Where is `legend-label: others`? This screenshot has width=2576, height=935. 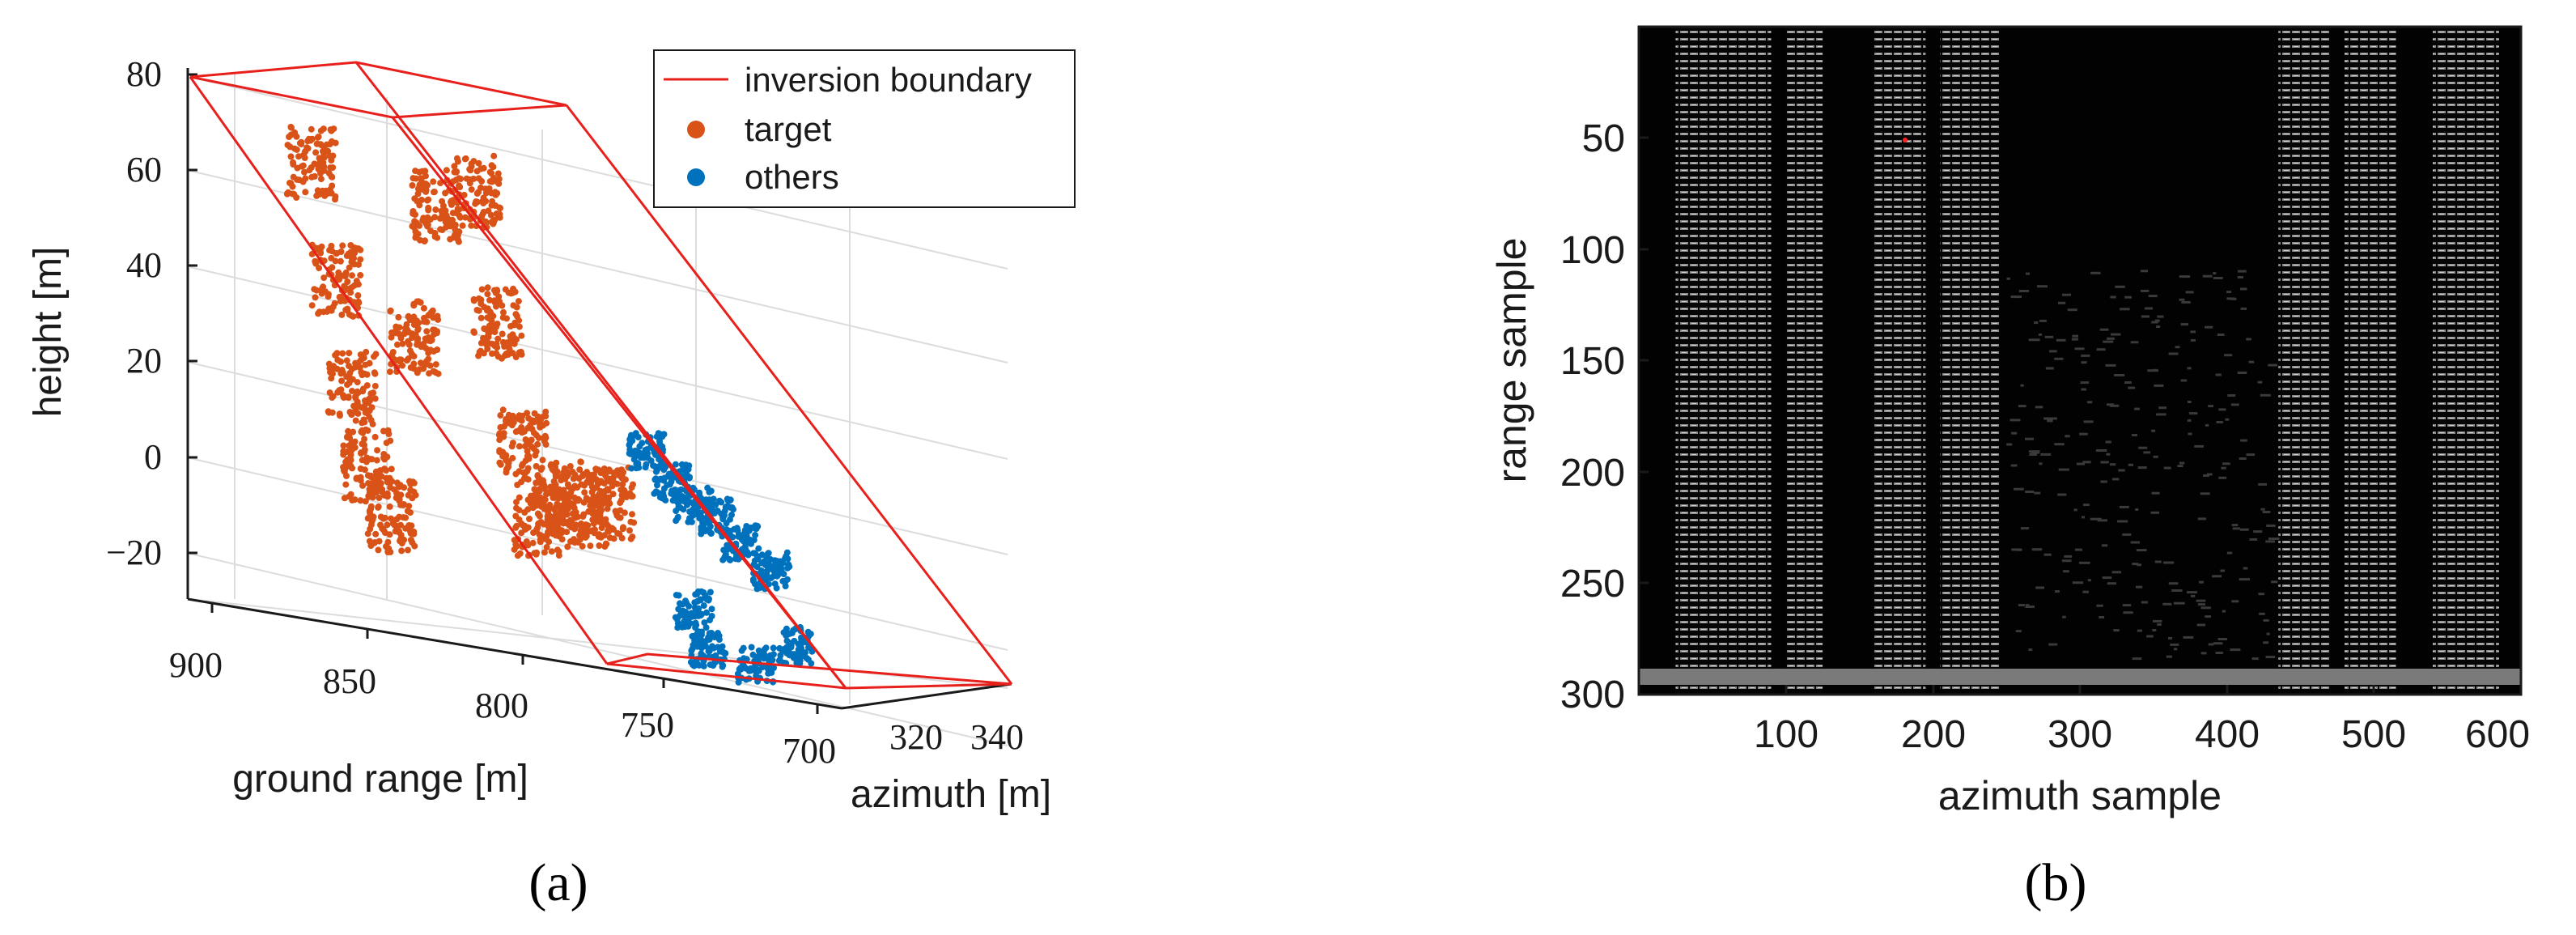
legend-label: others is located at coordinates (792, 177).